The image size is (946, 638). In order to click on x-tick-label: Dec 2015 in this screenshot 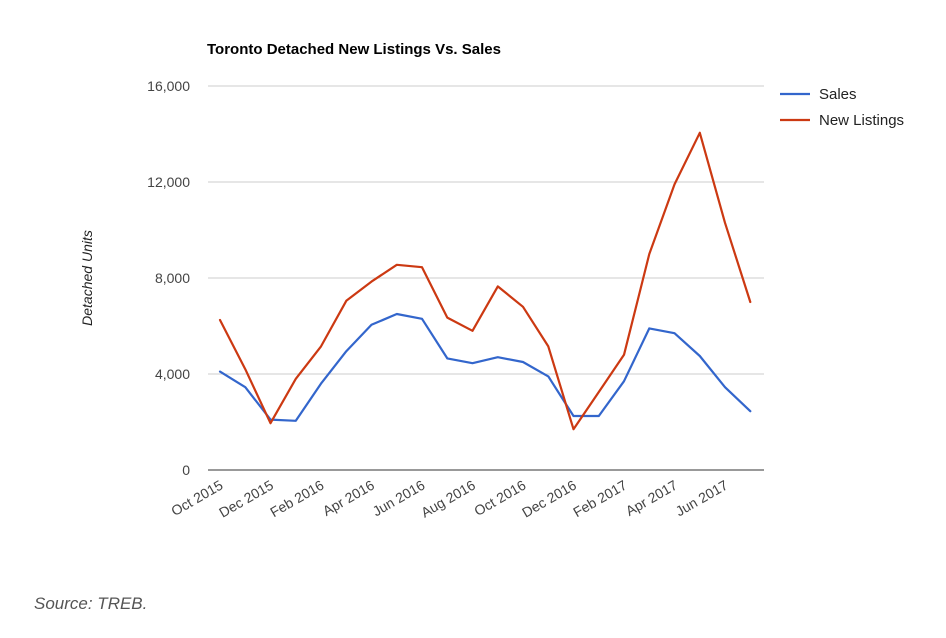, I will do `click(246, 499)`.